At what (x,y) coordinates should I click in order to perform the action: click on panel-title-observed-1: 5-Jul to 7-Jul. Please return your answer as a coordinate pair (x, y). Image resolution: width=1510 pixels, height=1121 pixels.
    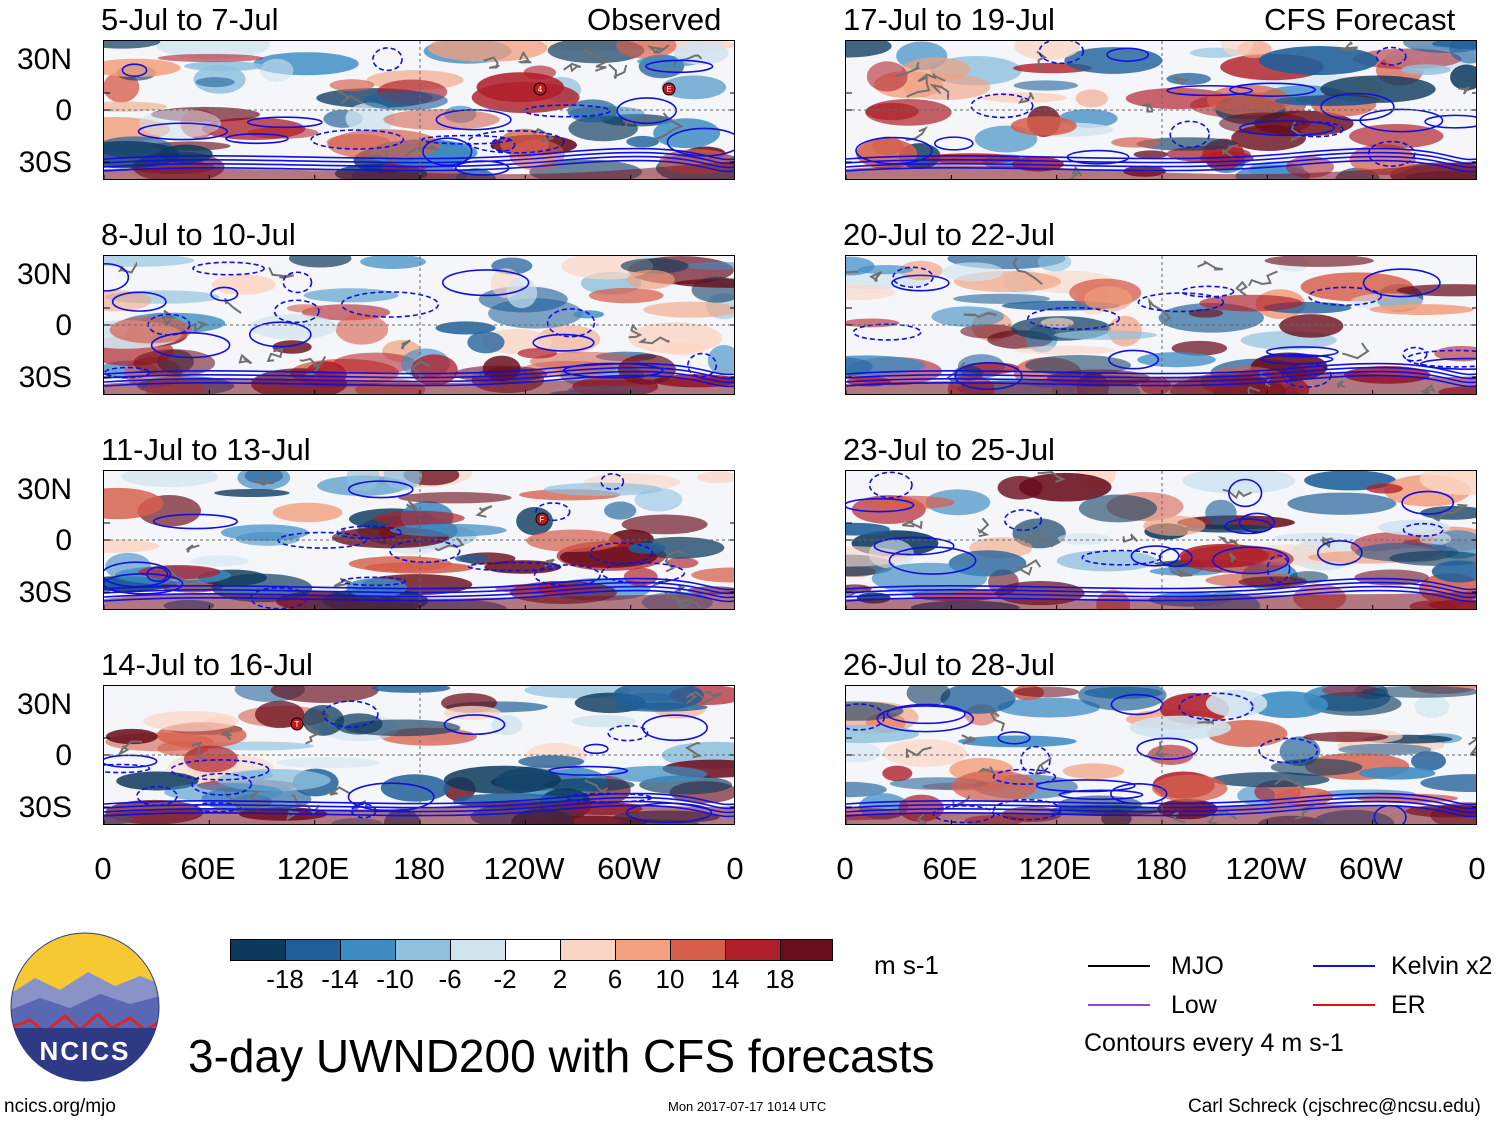
    Looking at the image, I should click on (190, 19).